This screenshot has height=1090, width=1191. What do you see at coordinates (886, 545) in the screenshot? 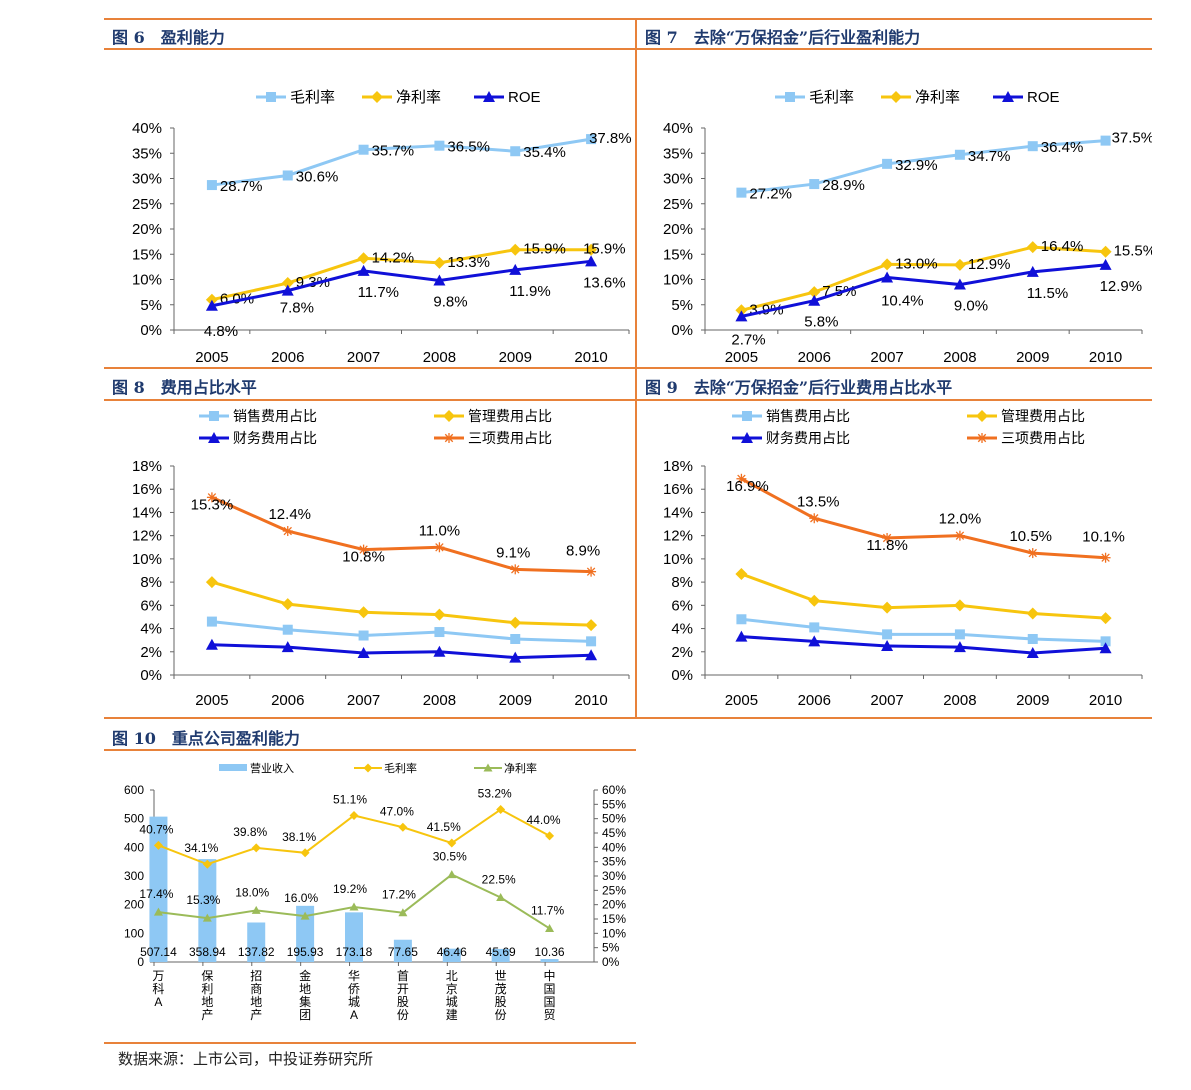
I see `data-label: 11.8%` at bounding box center [886, 545].